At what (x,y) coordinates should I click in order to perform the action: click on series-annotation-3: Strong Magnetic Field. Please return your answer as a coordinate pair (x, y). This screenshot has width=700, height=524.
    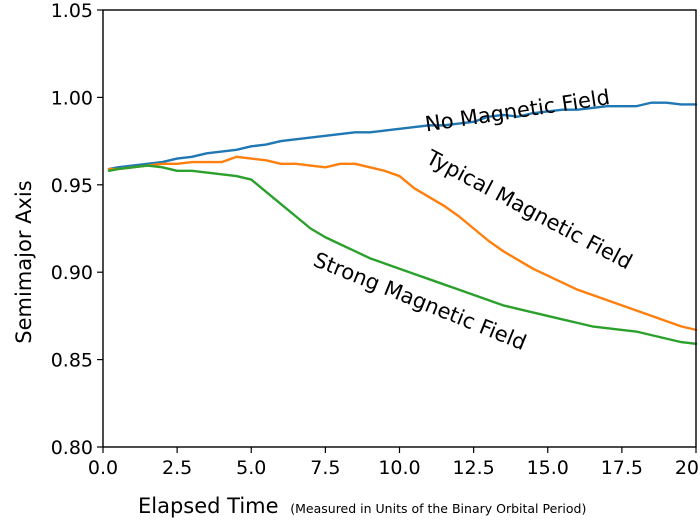
    Looking at the image, I should click on (420, 301).